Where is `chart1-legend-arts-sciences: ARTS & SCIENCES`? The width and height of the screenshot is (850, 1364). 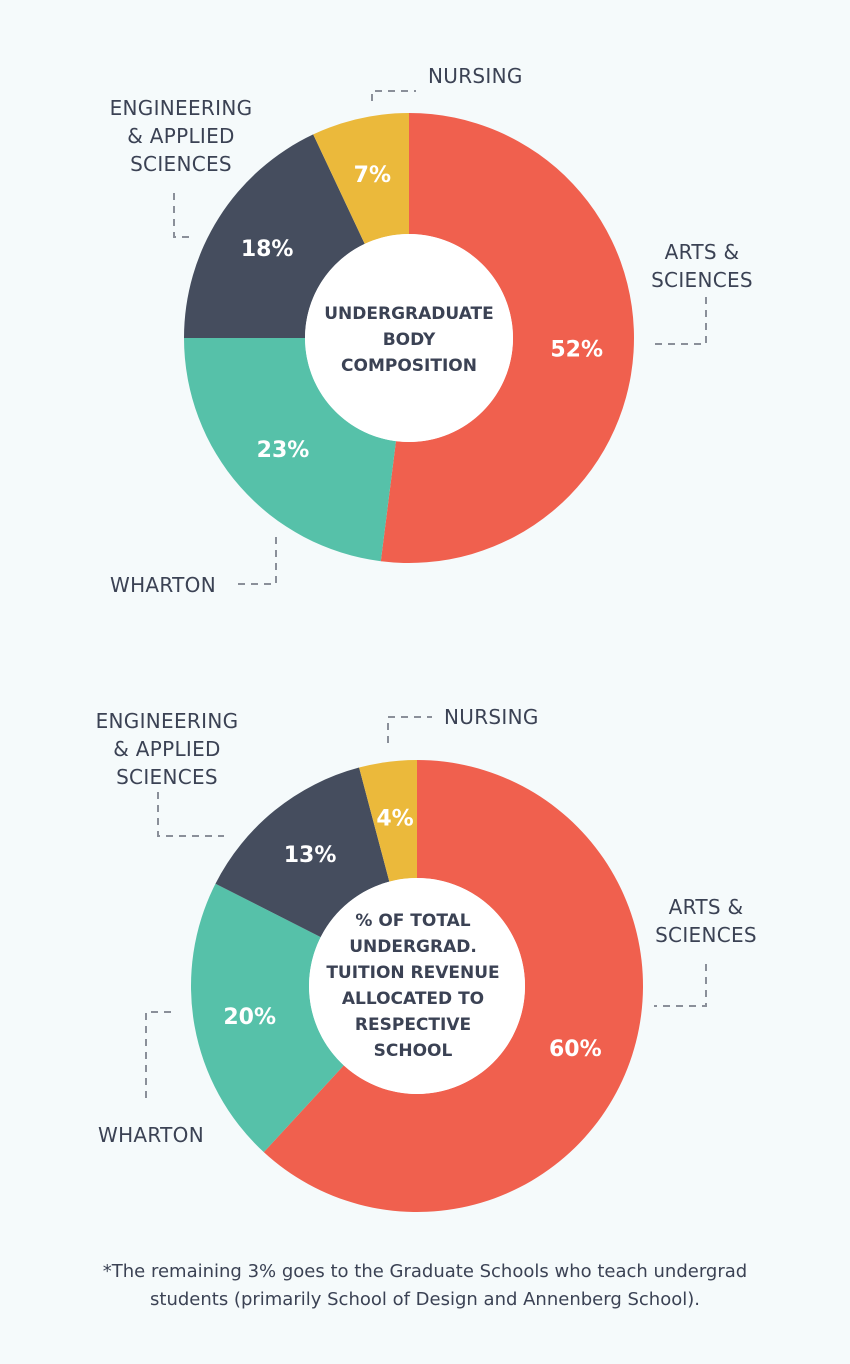
chart1-legend-arts-sciences: ARTS & SCIENCES is located at coordinates (702, 266).